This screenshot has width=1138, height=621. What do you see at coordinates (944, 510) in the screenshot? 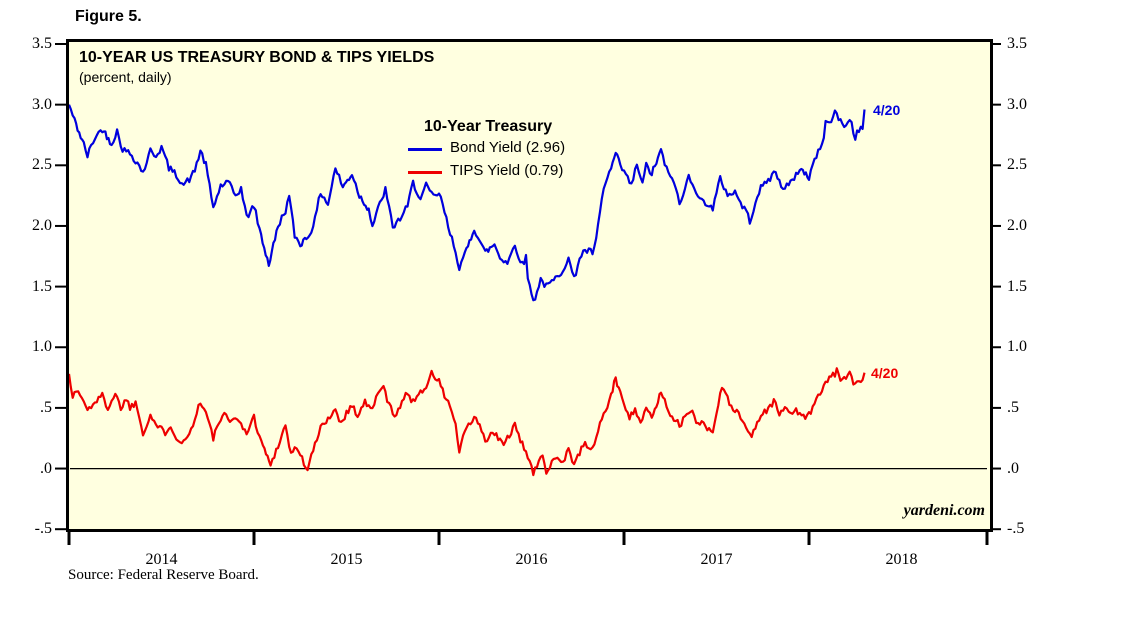
I see `watermark: yardeni.com` at bounding box center [944, 510].